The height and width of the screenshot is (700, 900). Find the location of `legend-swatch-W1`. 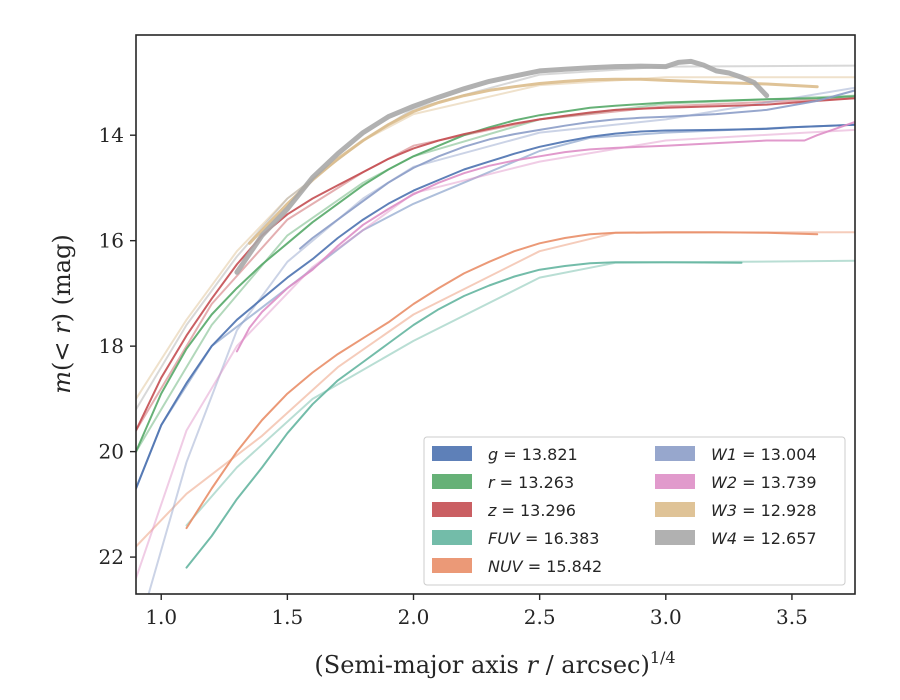

legend-swatch-W1 is located at coordinates (675, 453).